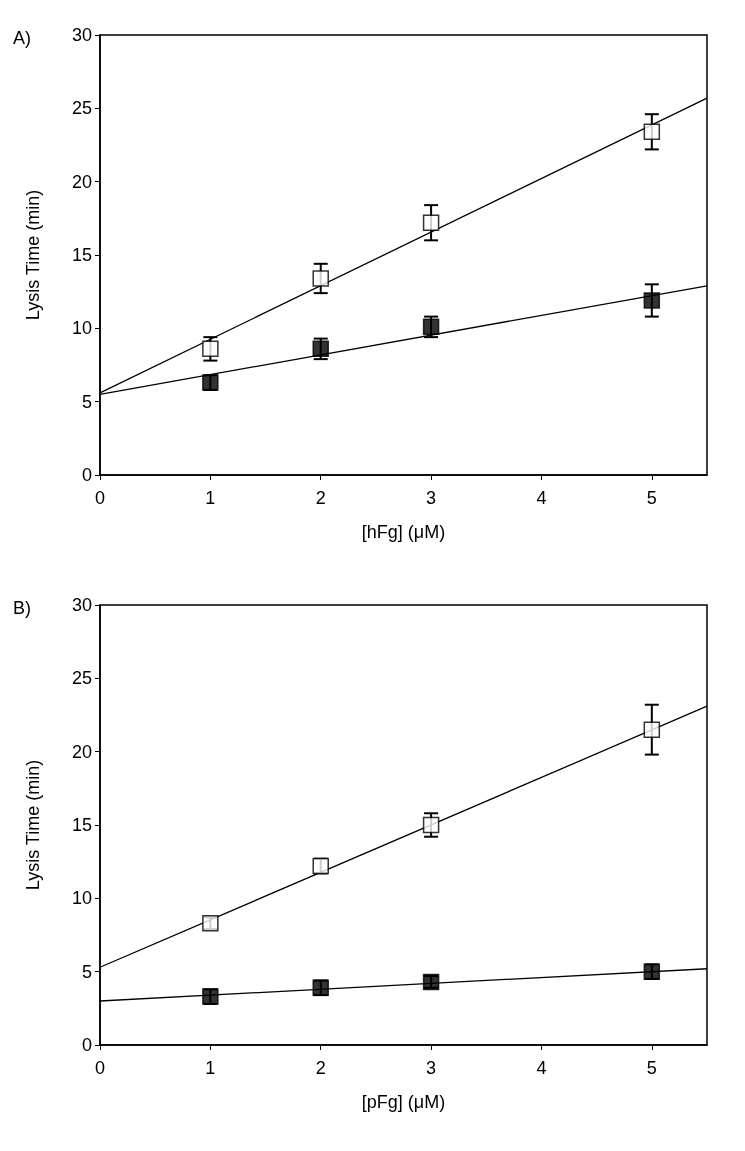  What do you see at coordinates (22, 38) in the screenshot?
I see `chart-title: A)` at bounding box center [22, 38].